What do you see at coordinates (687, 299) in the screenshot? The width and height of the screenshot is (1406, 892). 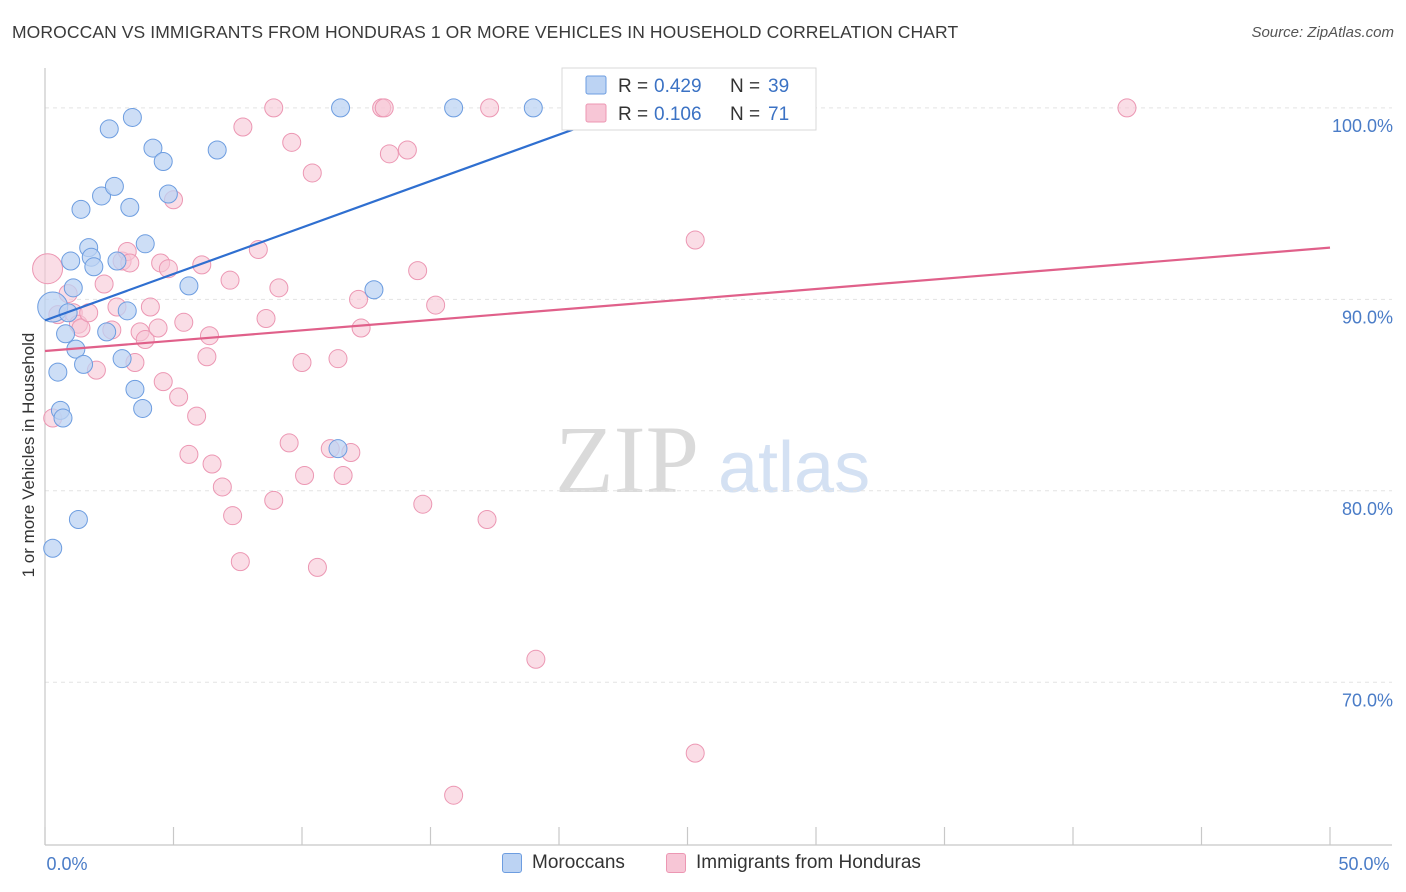 I see `honduras-trend-line` at bounding box center [687, 299].